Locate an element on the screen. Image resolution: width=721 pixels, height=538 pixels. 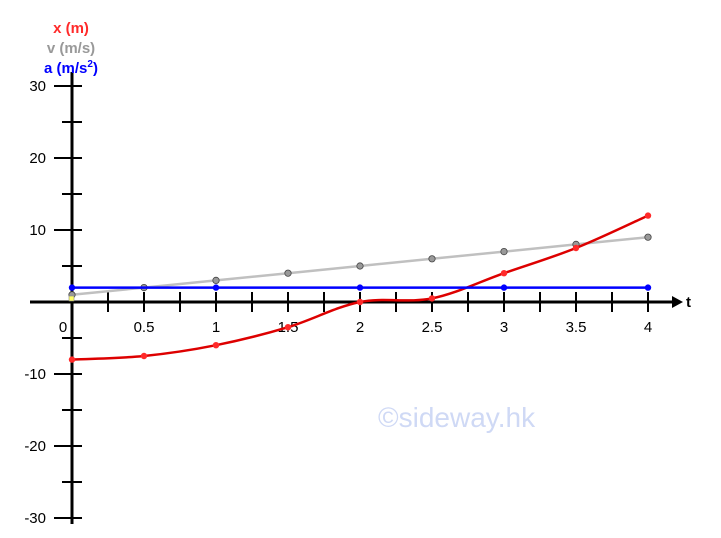
legend-item-x: x (m) is located at coordinates (71, 28).